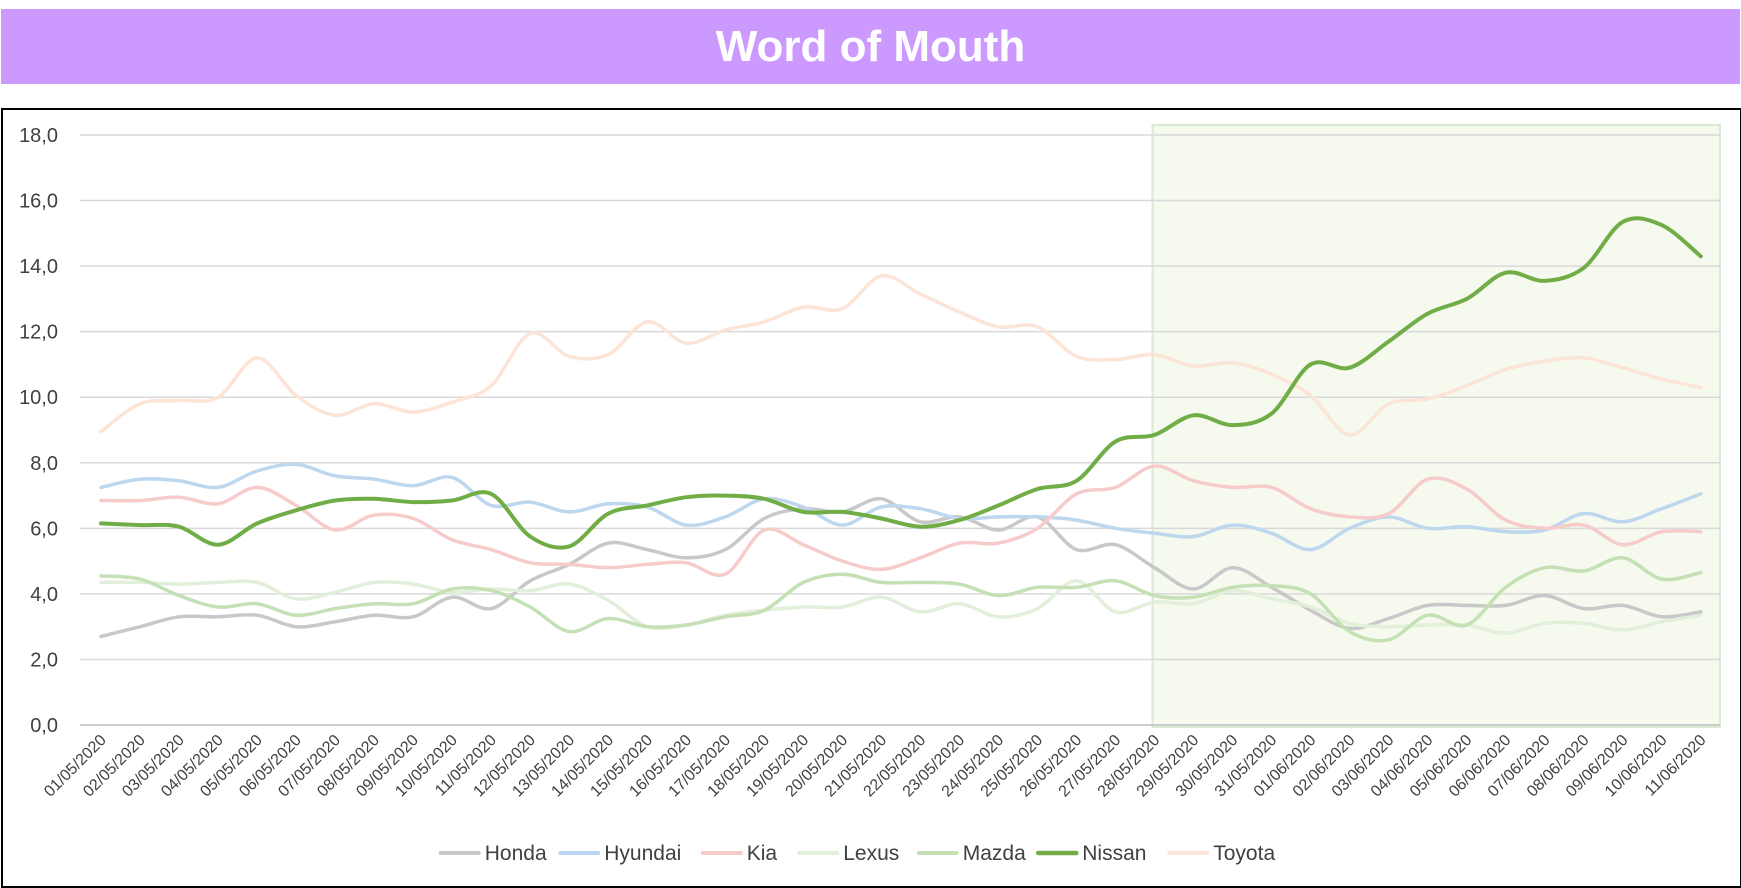 The image size is (1741, 888). Describe the element at coordinates (1244, 853) in the screenshot. I see `legend-label-toyota: Toyota` at that location.